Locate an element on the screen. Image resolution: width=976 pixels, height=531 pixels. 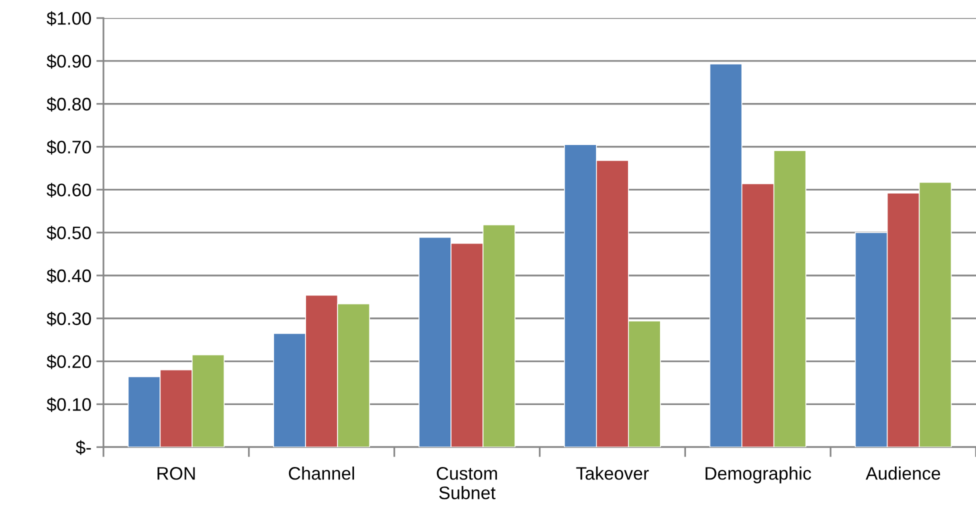
y-tick-label: $0.40 is located at coordinates (68, 276).